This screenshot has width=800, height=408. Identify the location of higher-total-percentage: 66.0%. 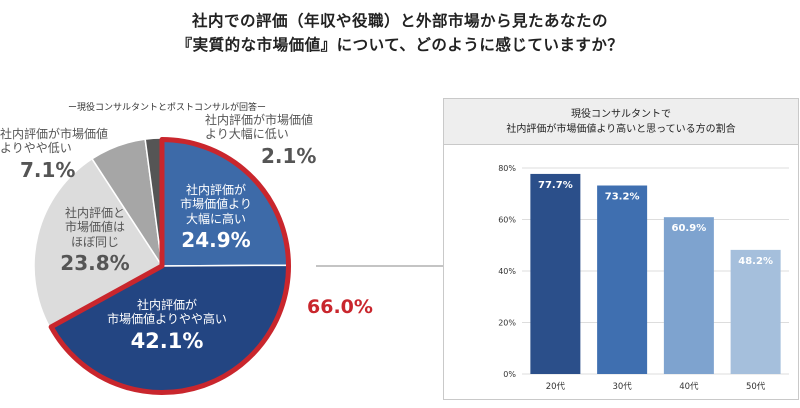
(340, 307).